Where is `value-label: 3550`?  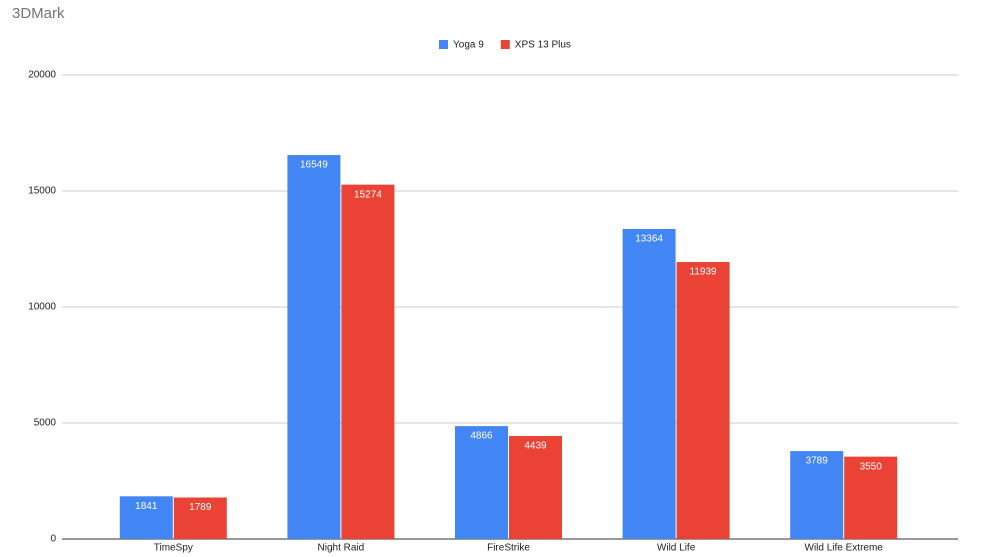
value-label: 3550 is located at coordinates (871, 466).